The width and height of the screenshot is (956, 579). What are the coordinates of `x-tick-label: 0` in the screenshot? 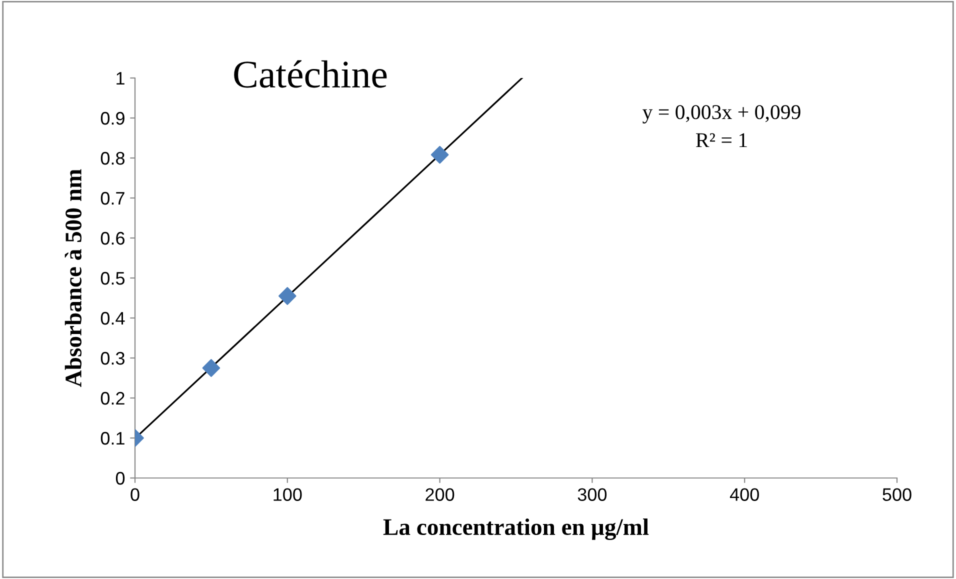 It's located at (135, 494).